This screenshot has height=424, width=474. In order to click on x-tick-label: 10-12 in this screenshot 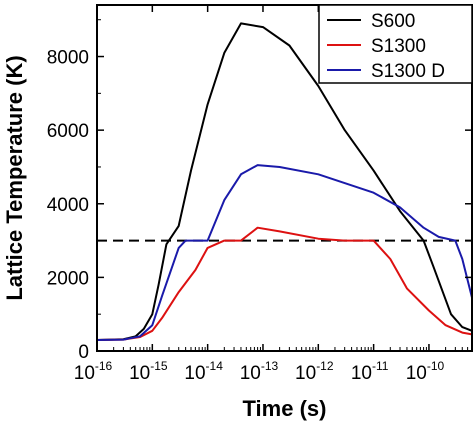, I will do `click(314, 371)`.